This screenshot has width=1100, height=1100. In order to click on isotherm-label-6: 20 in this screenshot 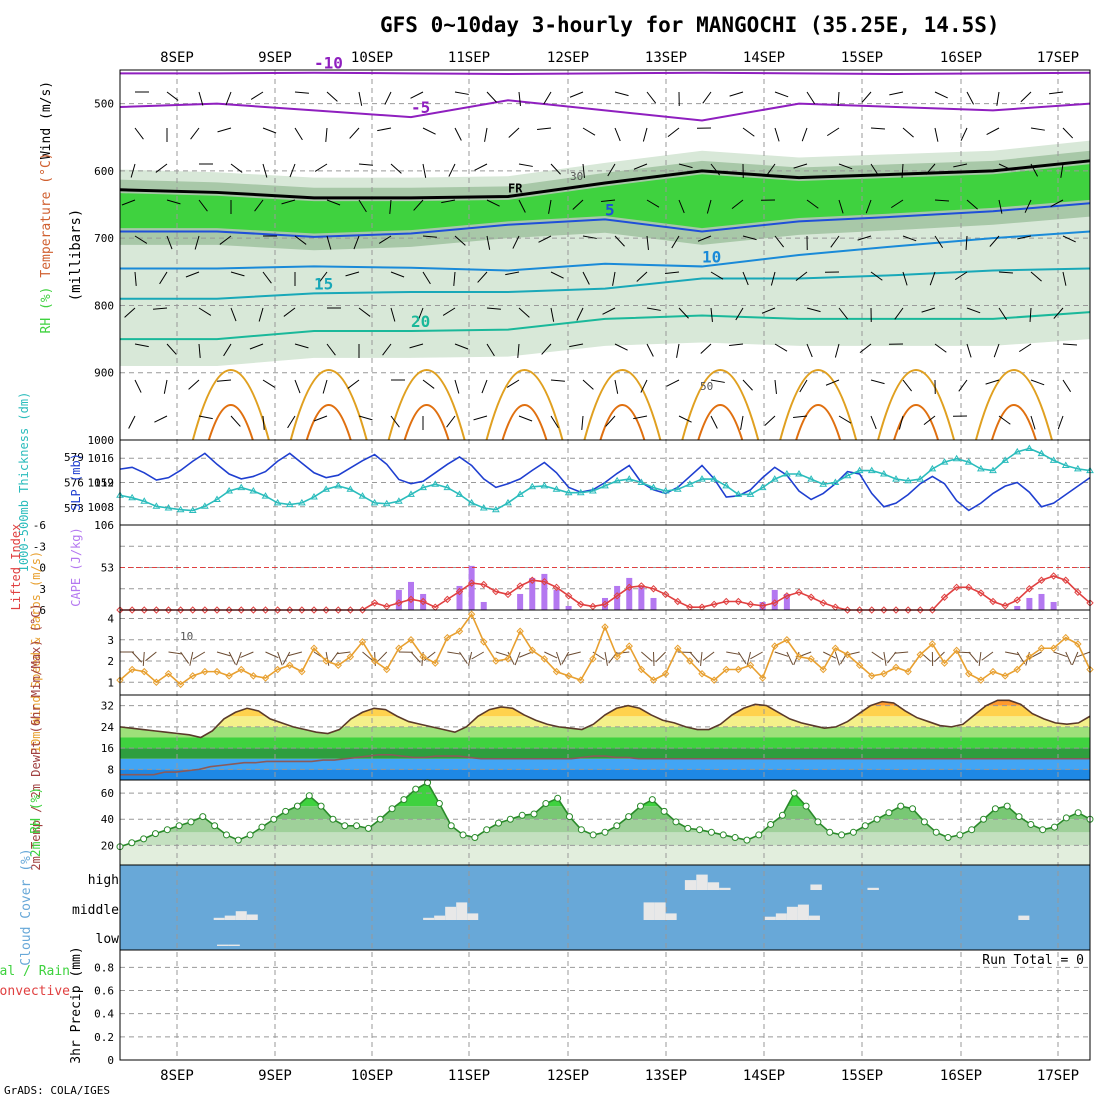, I will do `click(420, 321)`.